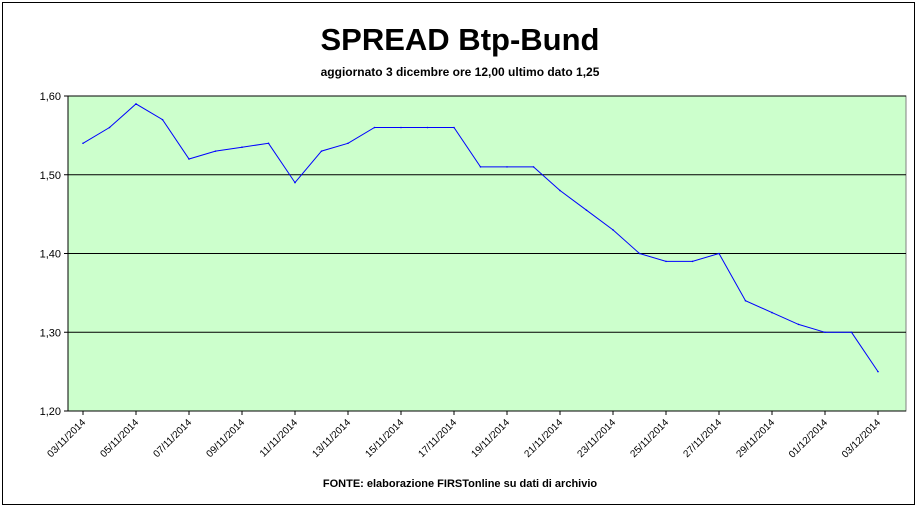  Describe the element at coordinates (225, 438) in the screenshot. I see `x-tick-label: 09/11/2014` at that location.